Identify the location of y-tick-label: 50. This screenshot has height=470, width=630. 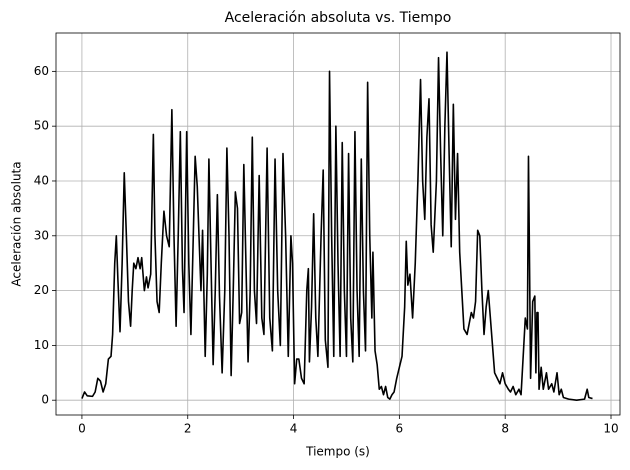
(41, 126).